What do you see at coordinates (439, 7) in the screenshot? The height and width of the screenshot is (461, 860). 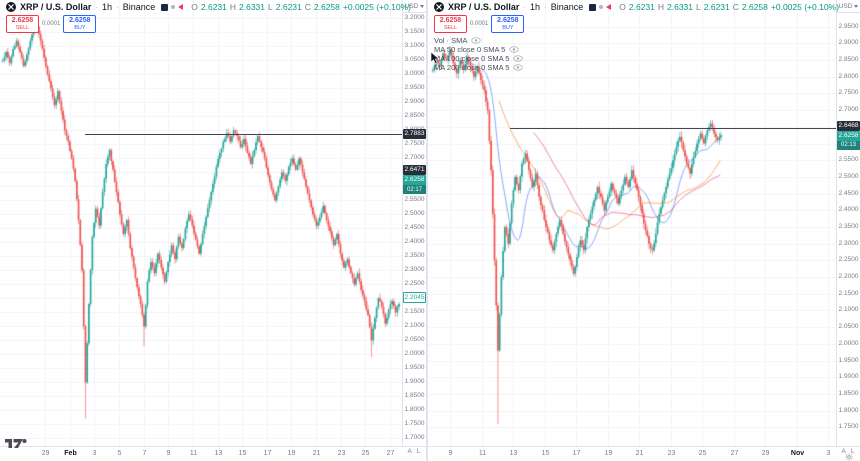 I see `xrp-logo-icon` at bounding box center [439, 7].